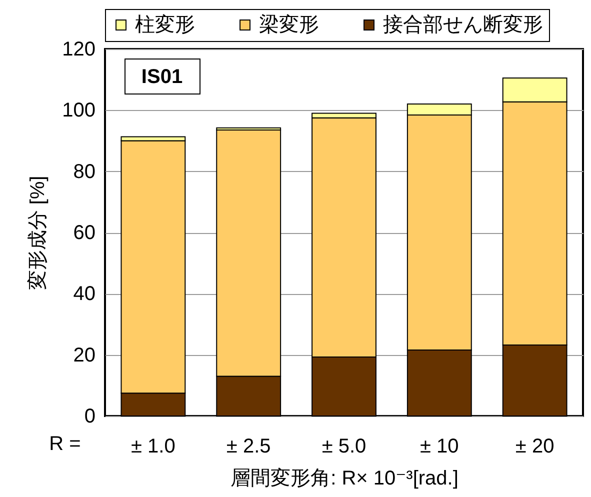  Describe the element at coordinates (84, 233) in the screenshot. I see `y-tick-label: 60` at that location.